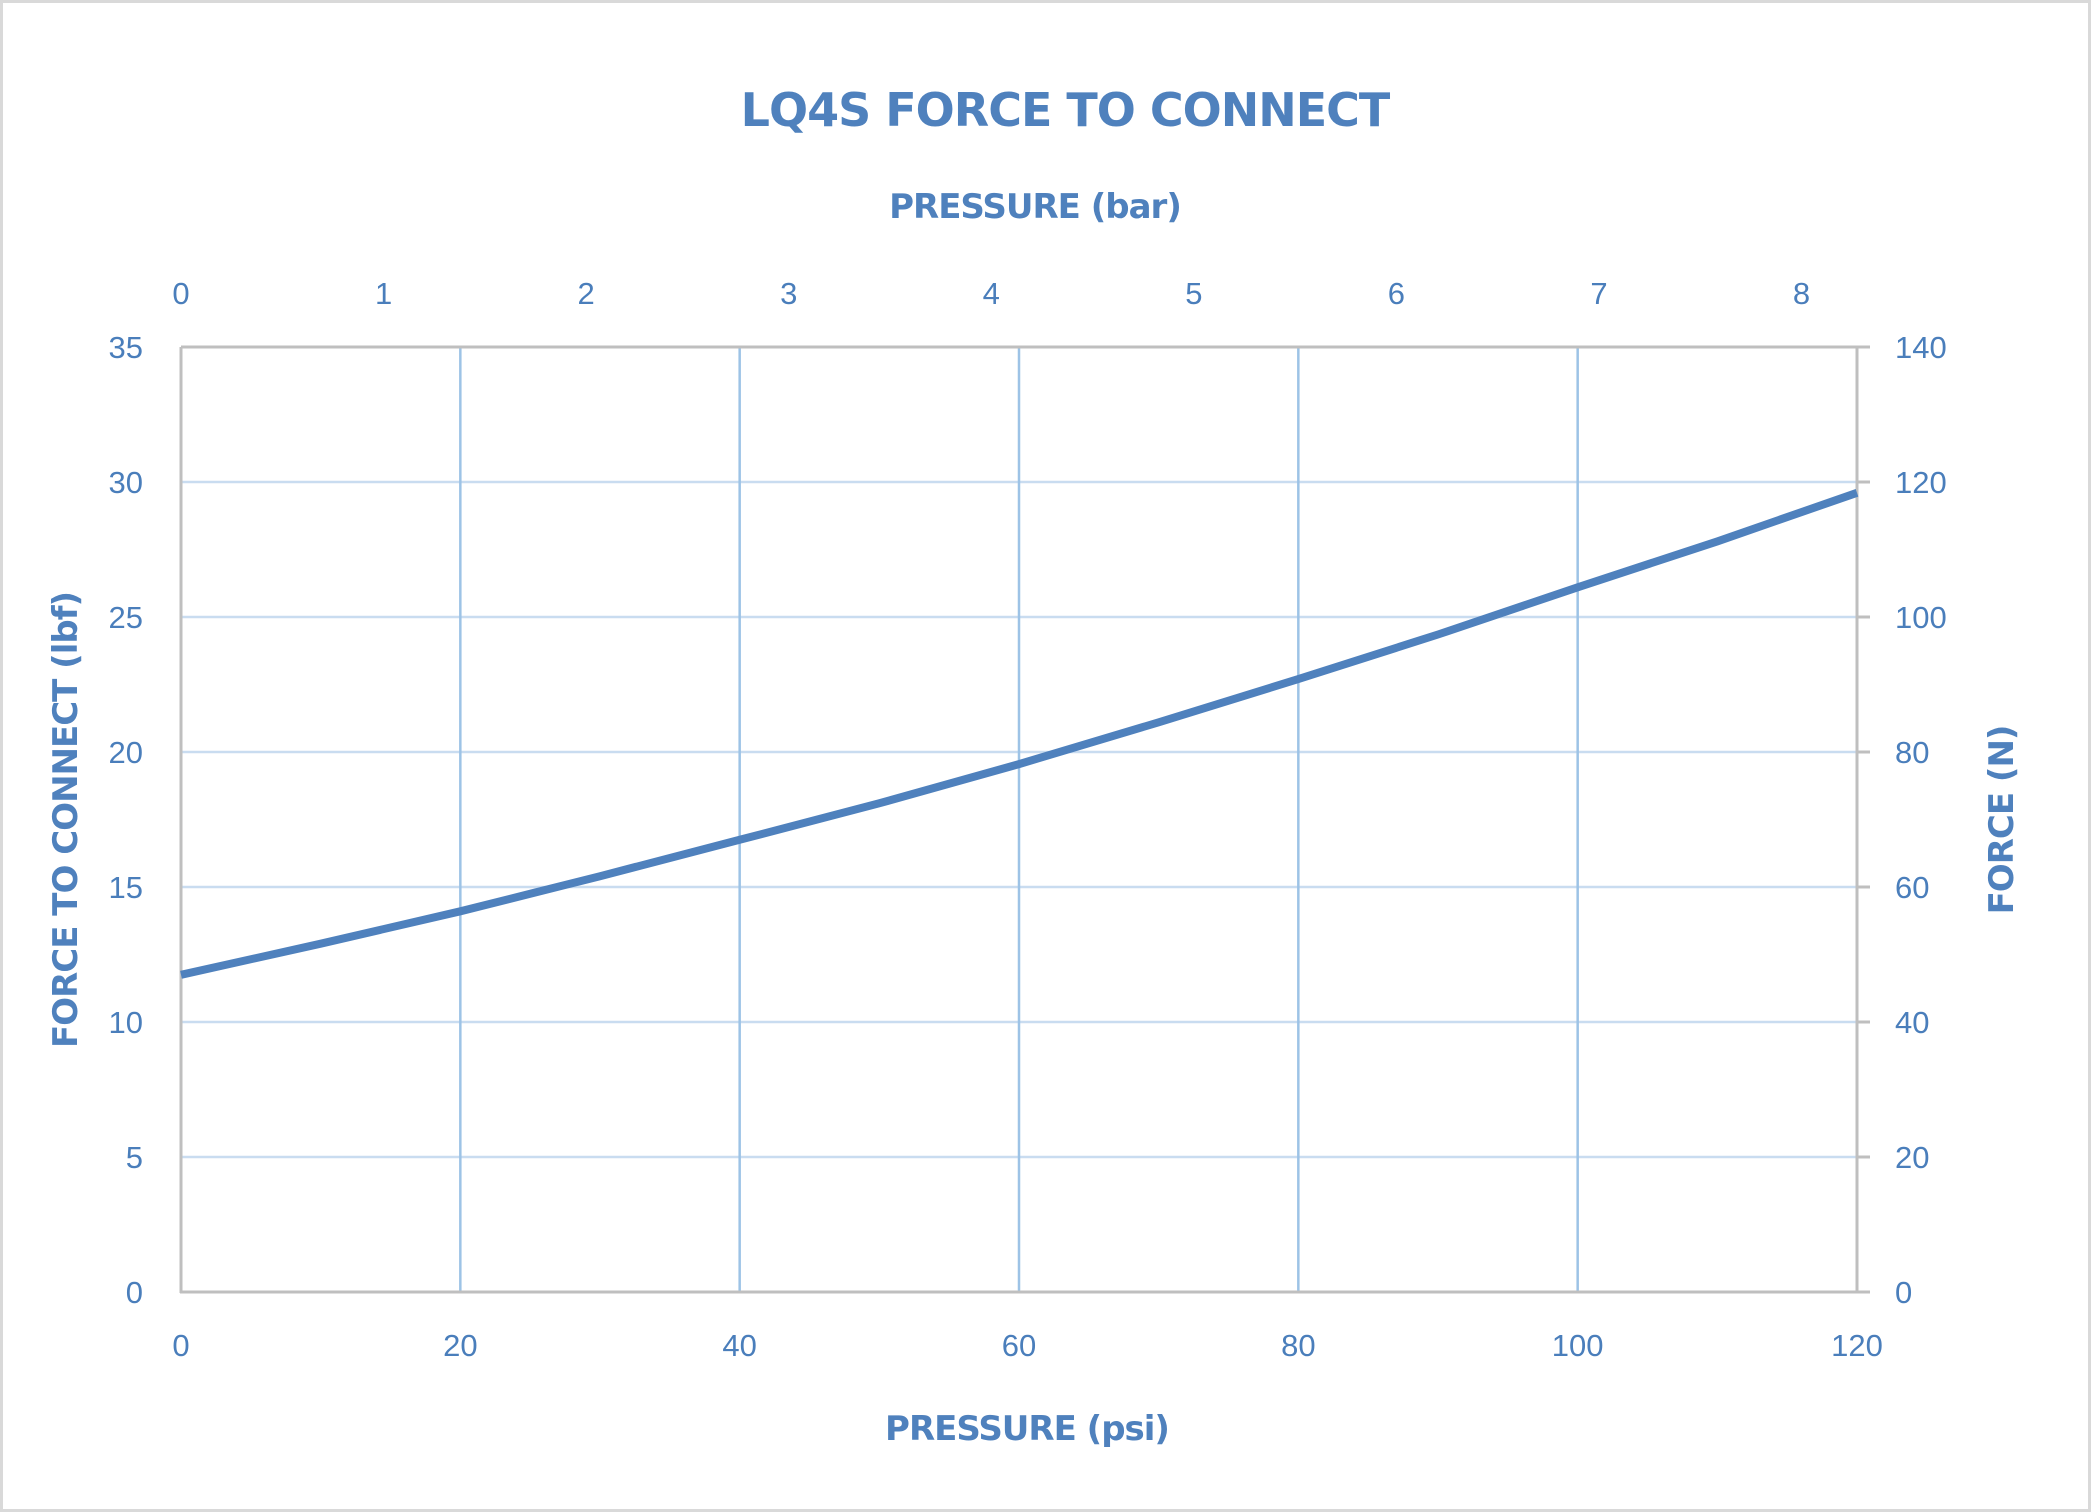  Describe the element at coordinates (126, 617) in the screenshot. I see `left-tick-label: 25` at that location.